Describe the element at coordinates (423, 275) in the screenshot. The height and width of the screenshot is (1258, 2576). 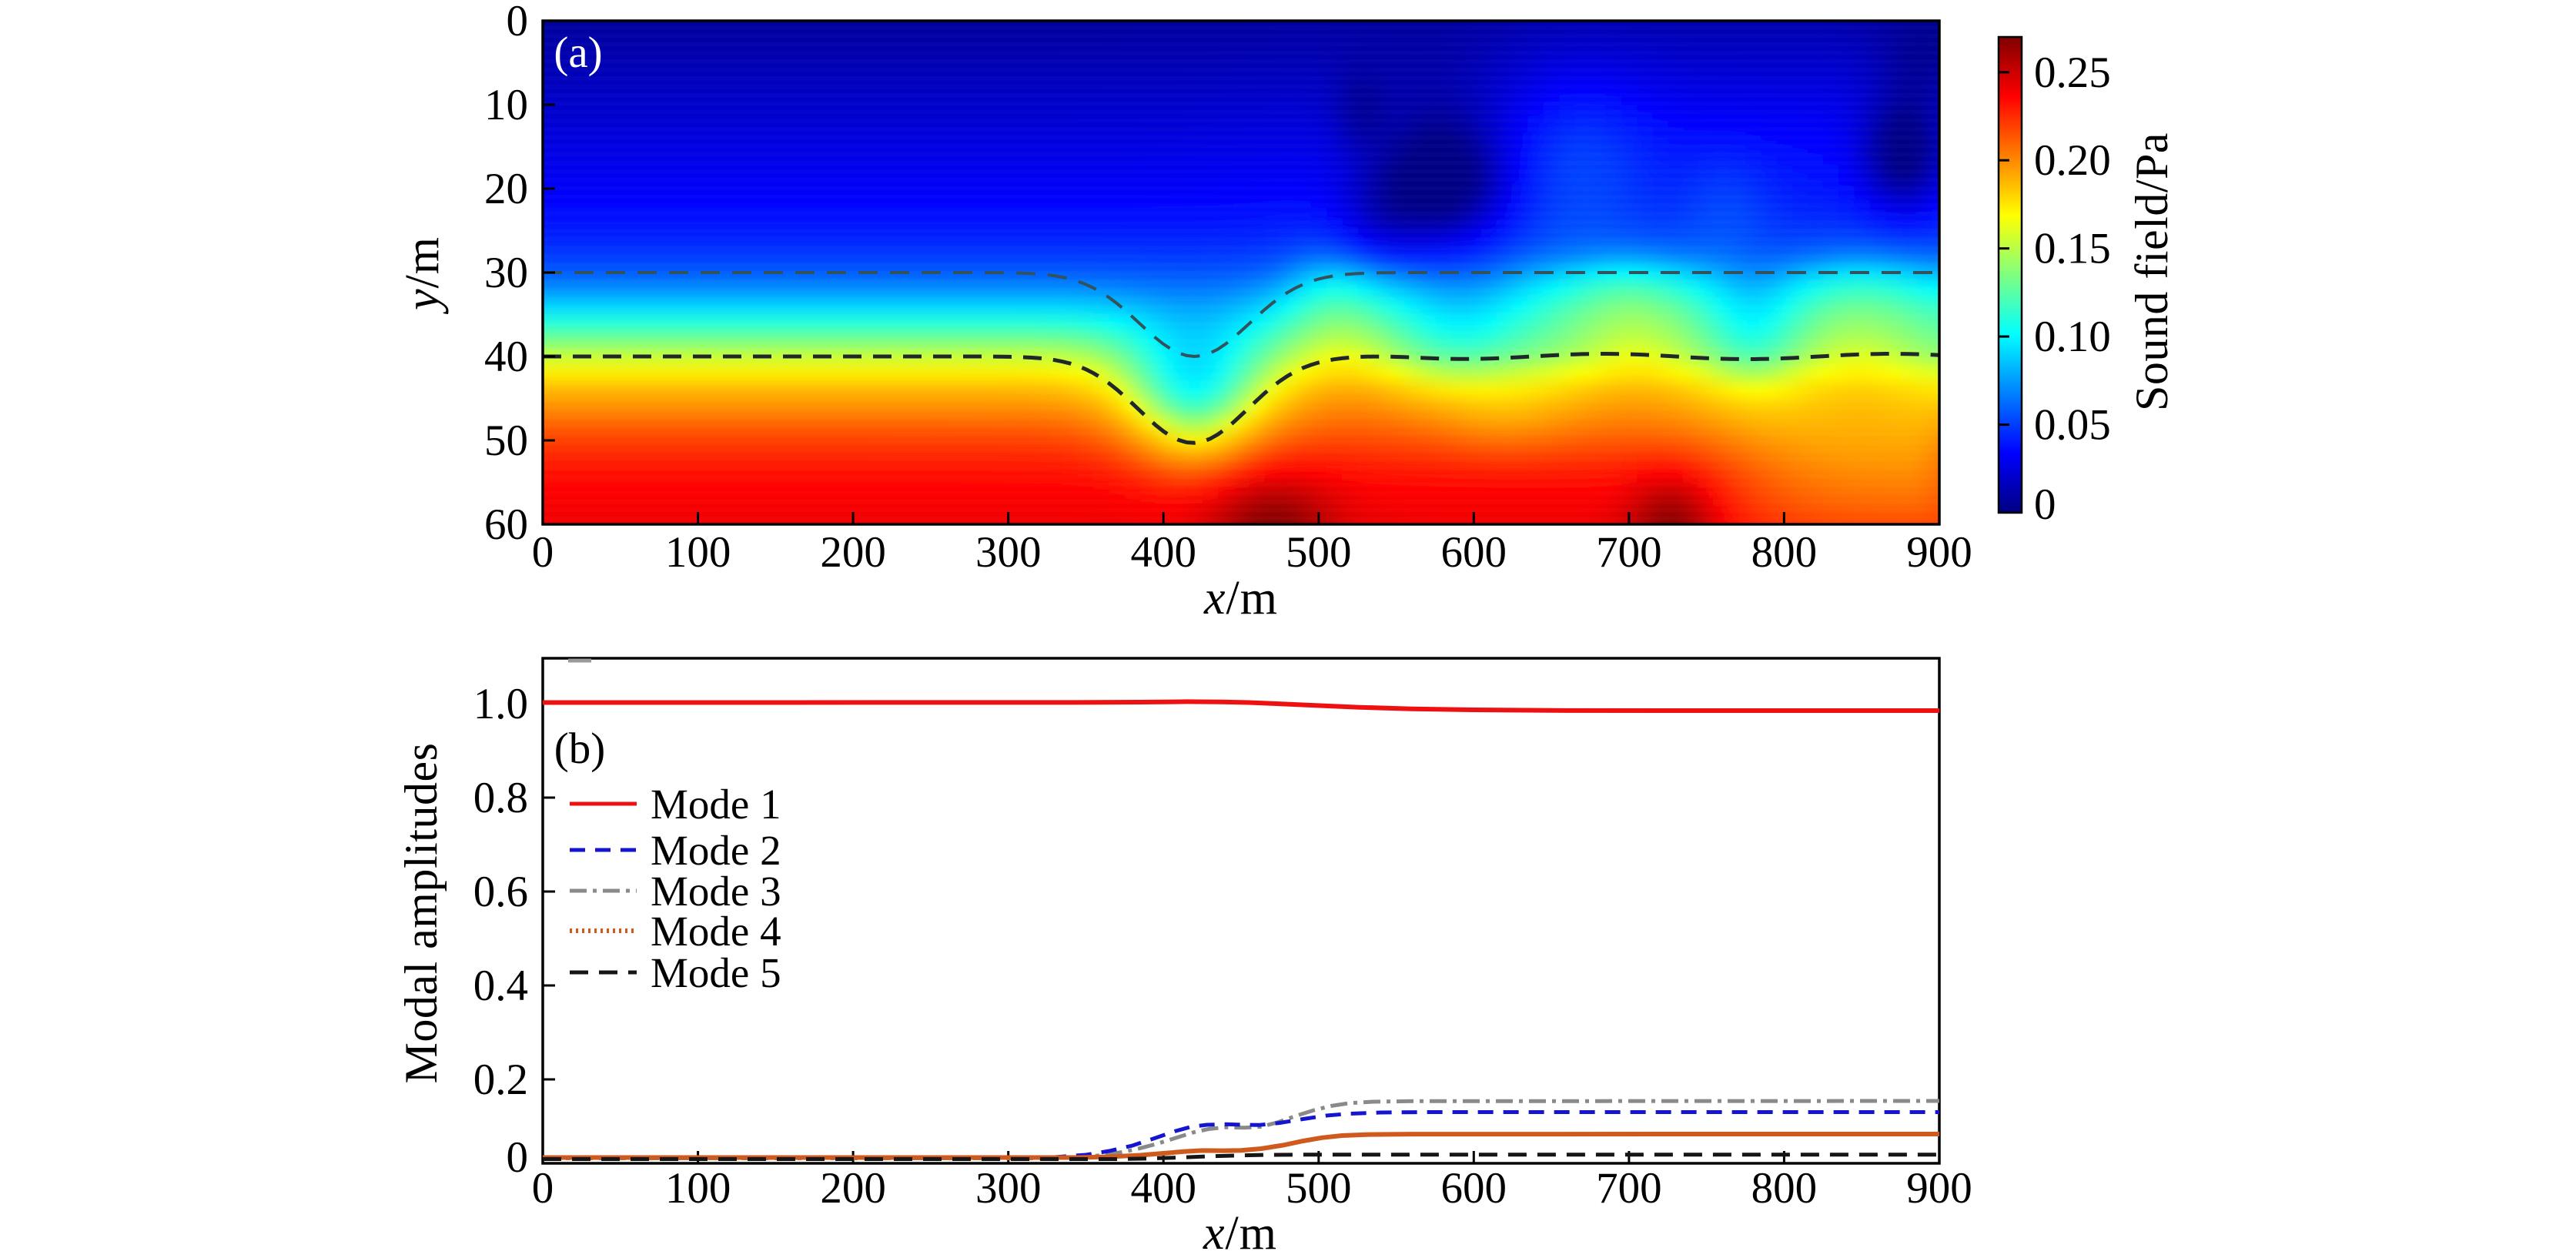
I see `svg-text: y/m` at that location.